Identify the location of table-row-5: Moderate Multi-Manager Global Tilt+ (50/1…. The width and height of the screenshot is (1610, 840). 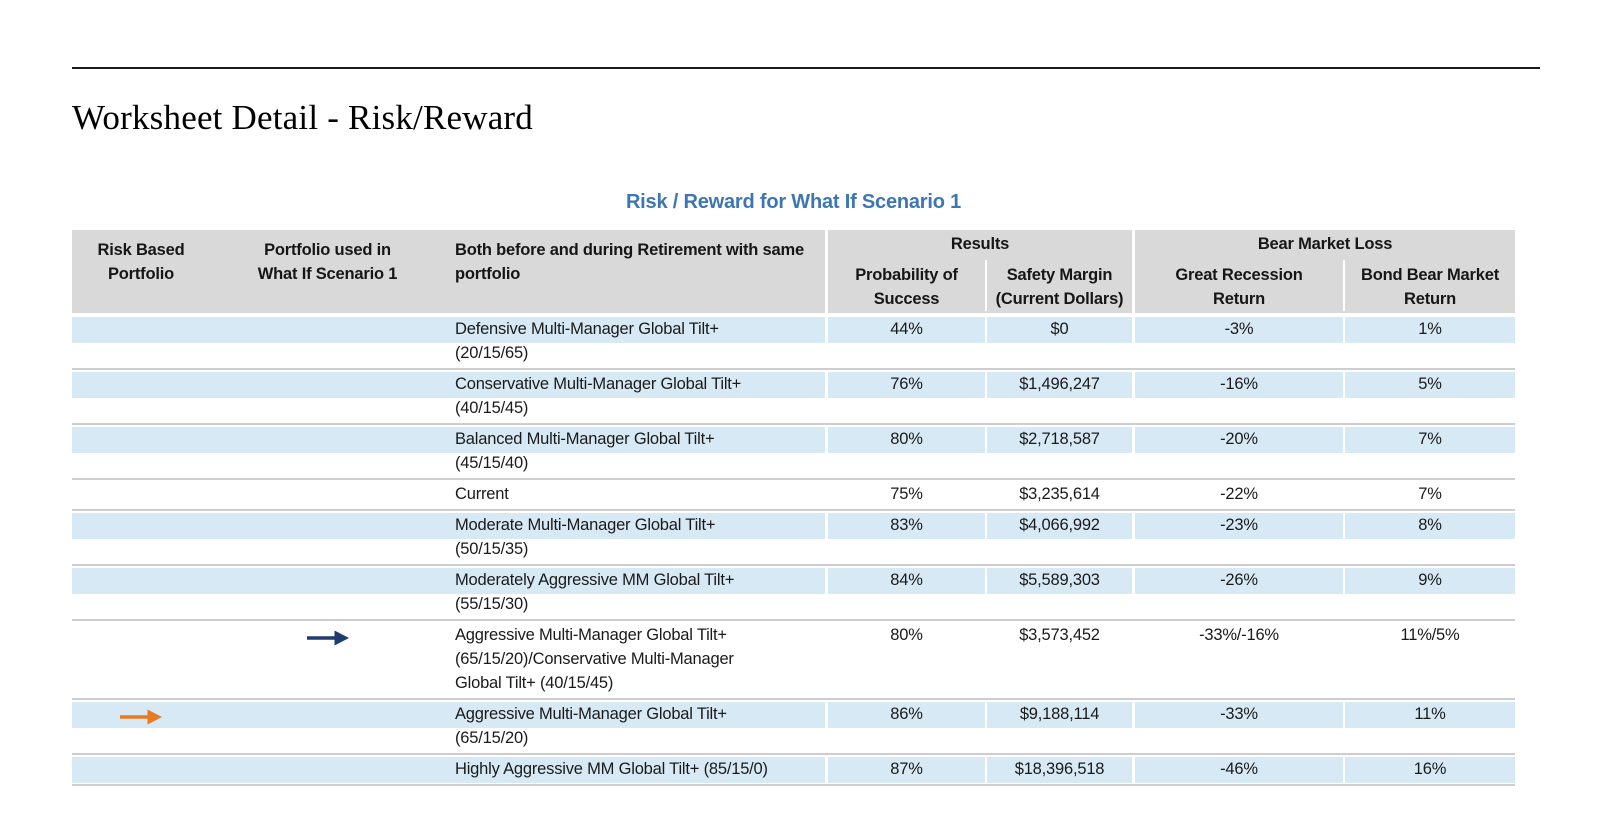
(793, 538).